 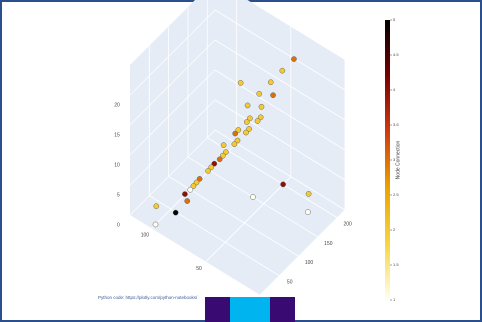 What do you see at coordinates (328, 244) in the screenshot?
I see `y-tick-label: 150` at bounding box center [328, 244].